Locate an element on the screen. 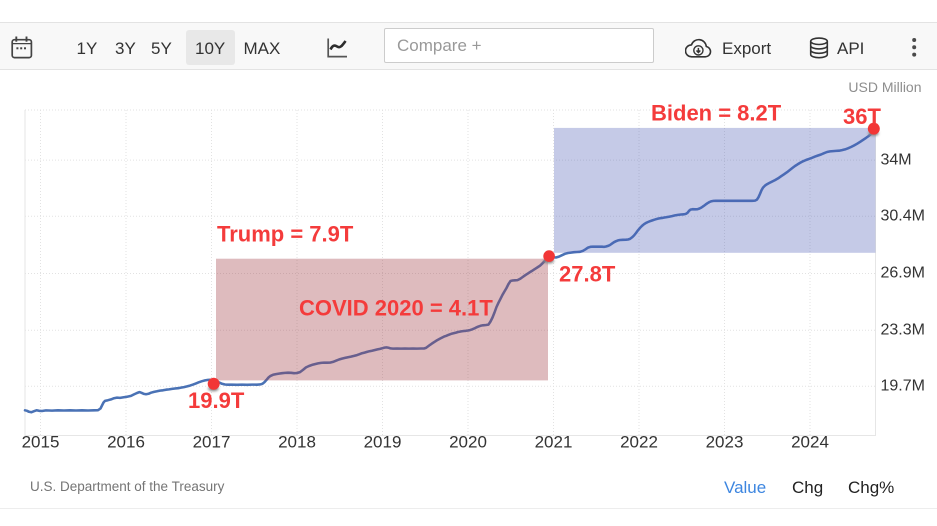 The height and width of the screenshot is (526, 937). svg-text: 19.7M is located at coordinates (903, 386).